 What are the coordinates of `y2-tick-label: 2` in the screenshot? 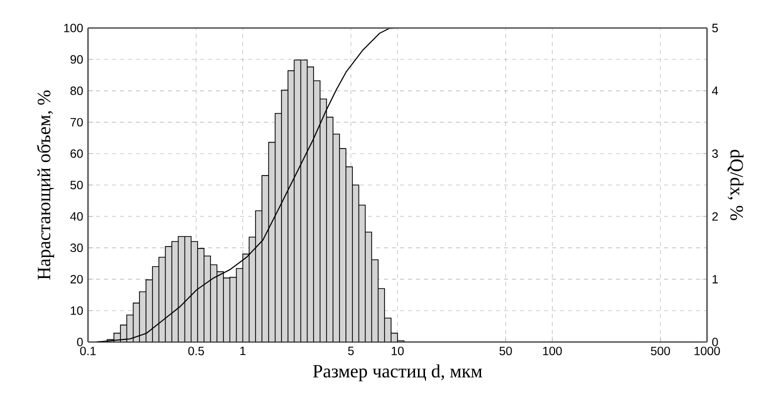 It's located at (715, 216).